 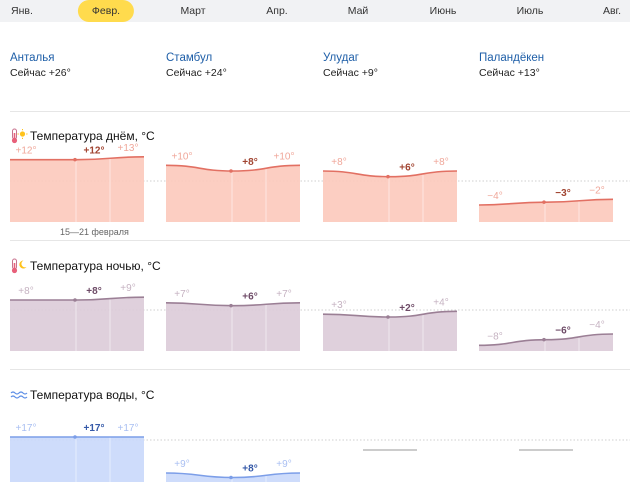 I want to click on month-tab-6: Июль, so click(x=530, y=11).